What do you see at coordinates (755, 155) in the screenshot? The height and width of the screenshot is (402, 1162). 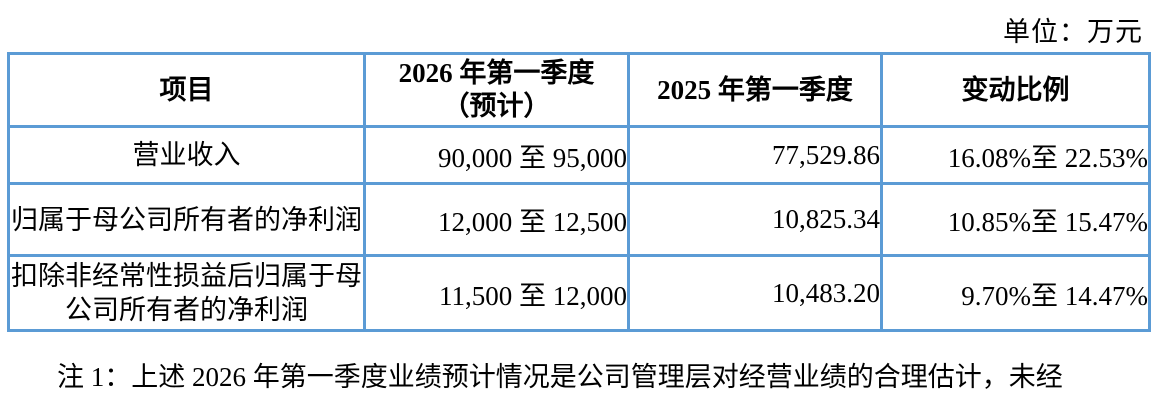 I see `row-revenue-q1-2025: 77,529.86` at bounding box center [755, 155].